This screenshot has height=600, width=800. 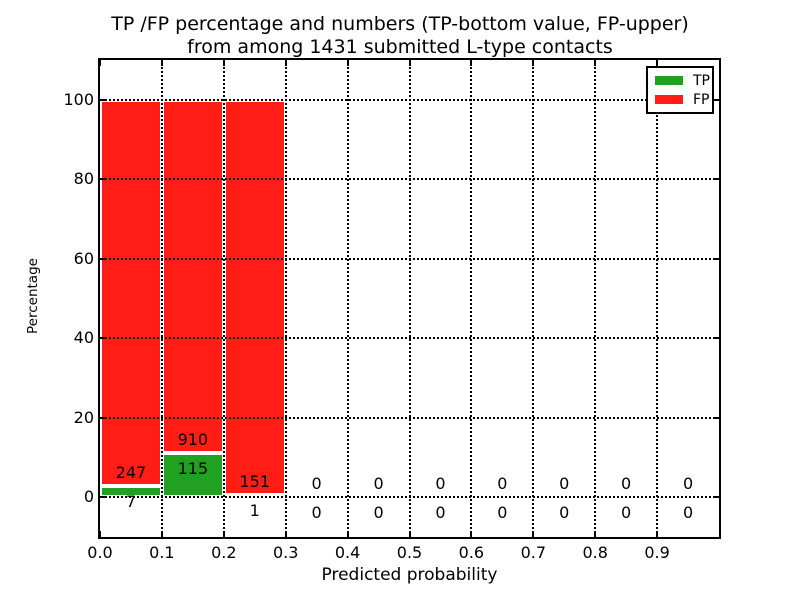 I want to click on y-tick-label: 20, so click(x=83, y=417).